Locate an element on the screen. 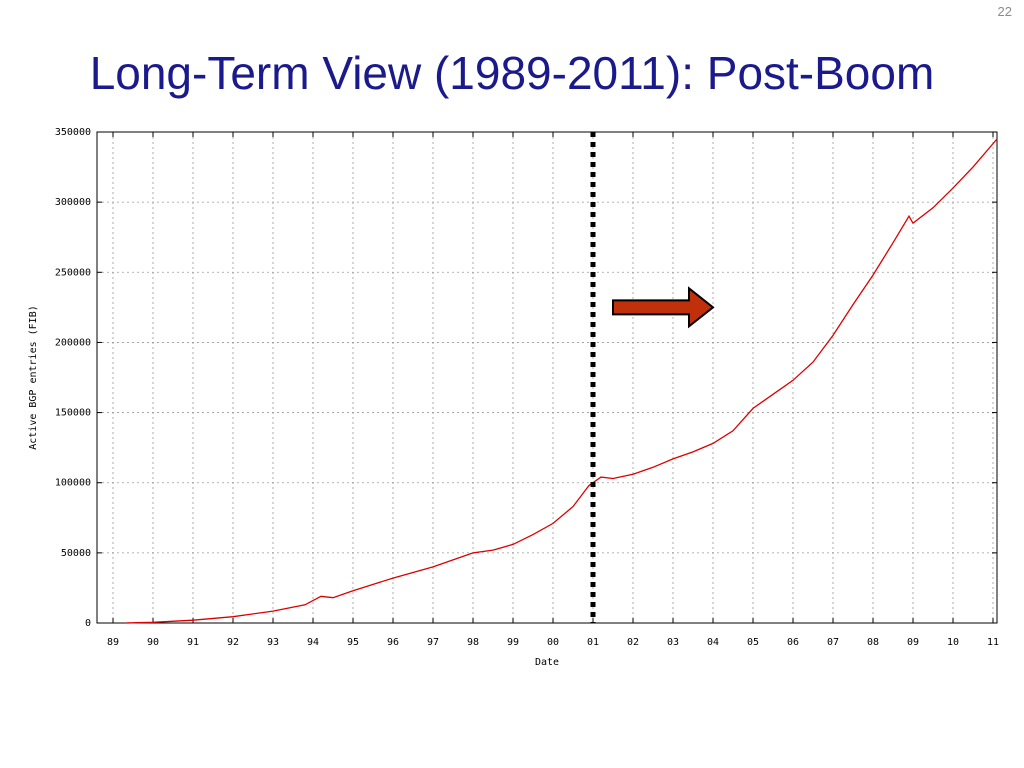 The height and width of the screenshot is (768, 1024). slide-number: 22 is located at coordinates (1004, 11).